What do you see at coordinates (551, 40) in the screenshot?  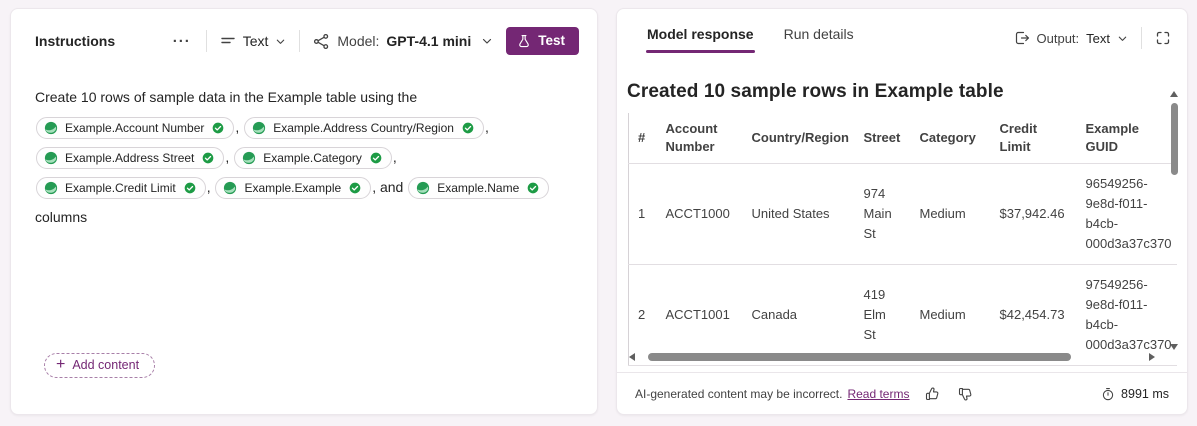 I see `test-button-label: Test` at bounding box center [551, 40].